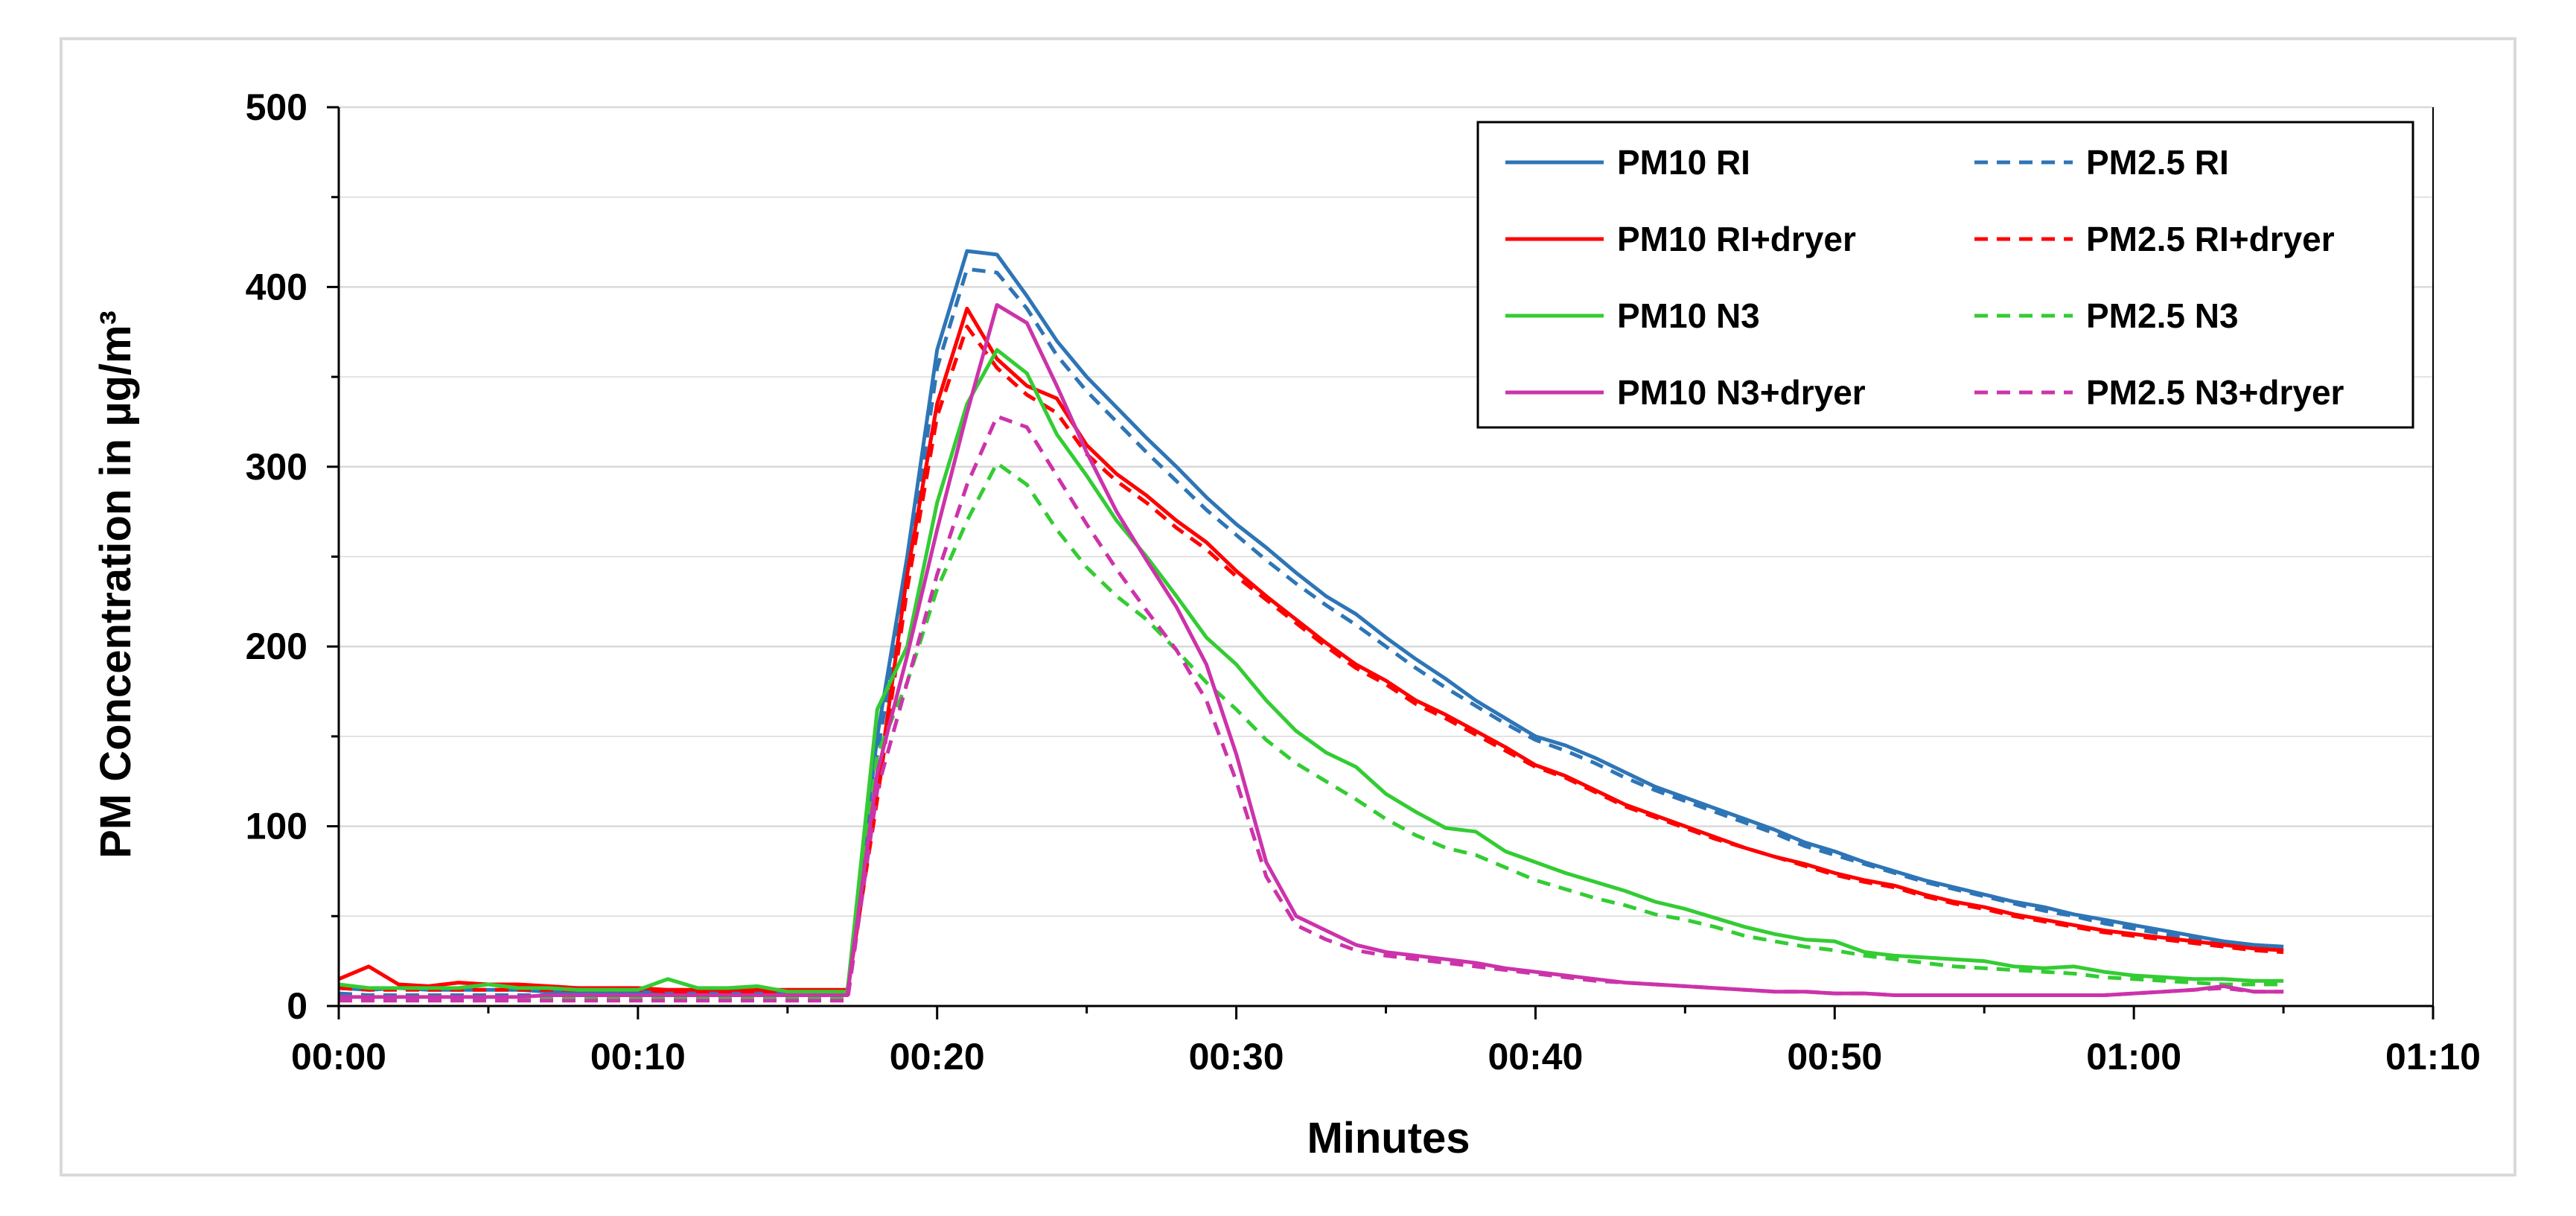  I want to click on x-tick-label: 00:10, so click(638, 1056).